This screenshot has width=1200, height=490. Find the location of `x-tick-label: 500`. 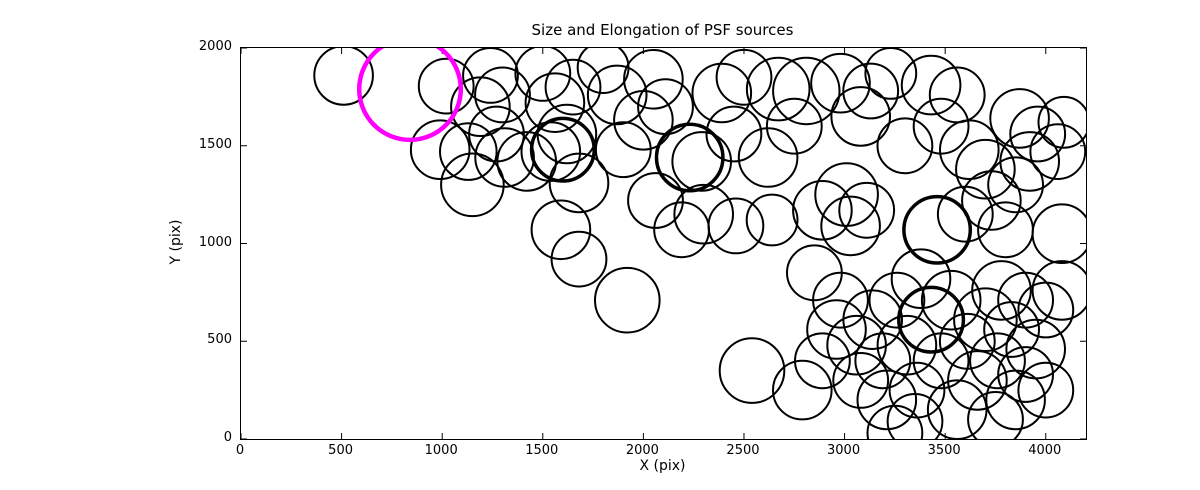

x-tick-label: 500 is located at coordinates (340, 450).